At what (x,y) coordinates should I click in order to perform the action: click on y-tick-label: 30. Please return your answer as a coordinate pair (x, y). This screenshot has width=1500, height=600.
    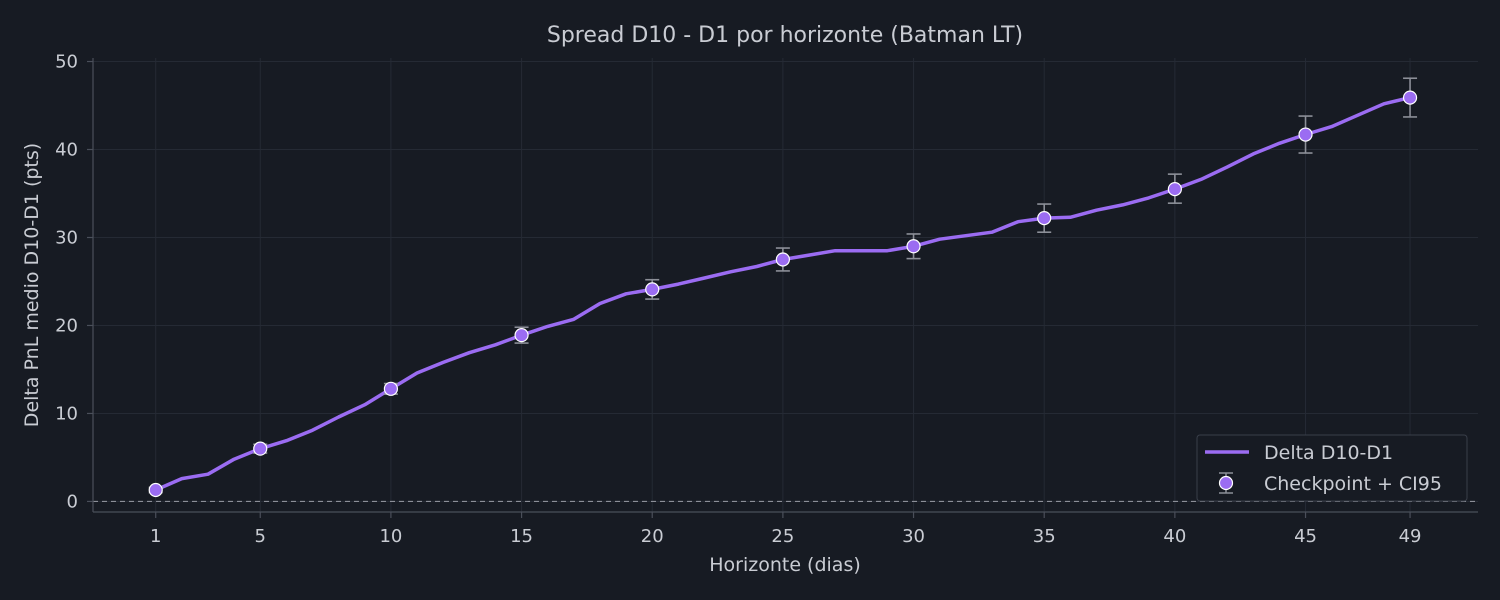
    Looking at the image, I should click on (66, 237).